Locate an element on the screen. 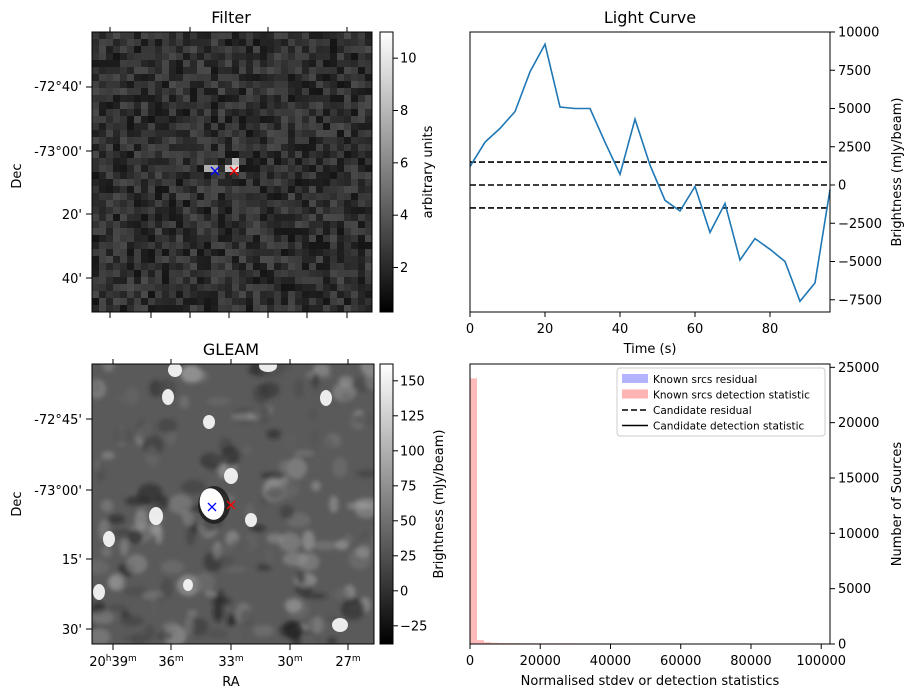 This screenshot has height=699, width=915. gleam-colorbar-tick-label: 50 is located at coordinates (408, 521).